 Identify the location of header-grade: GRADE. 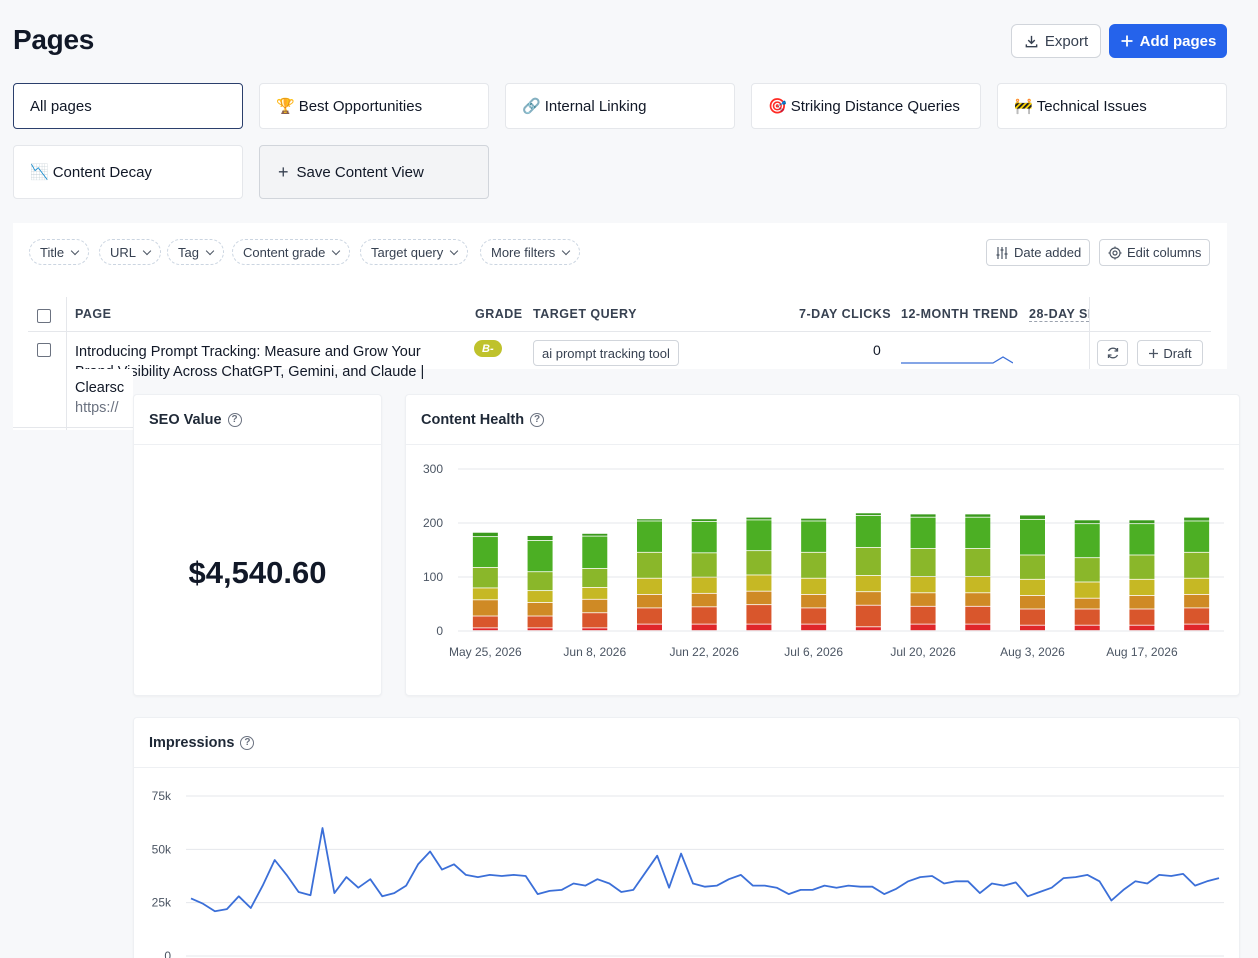
(499, 314).